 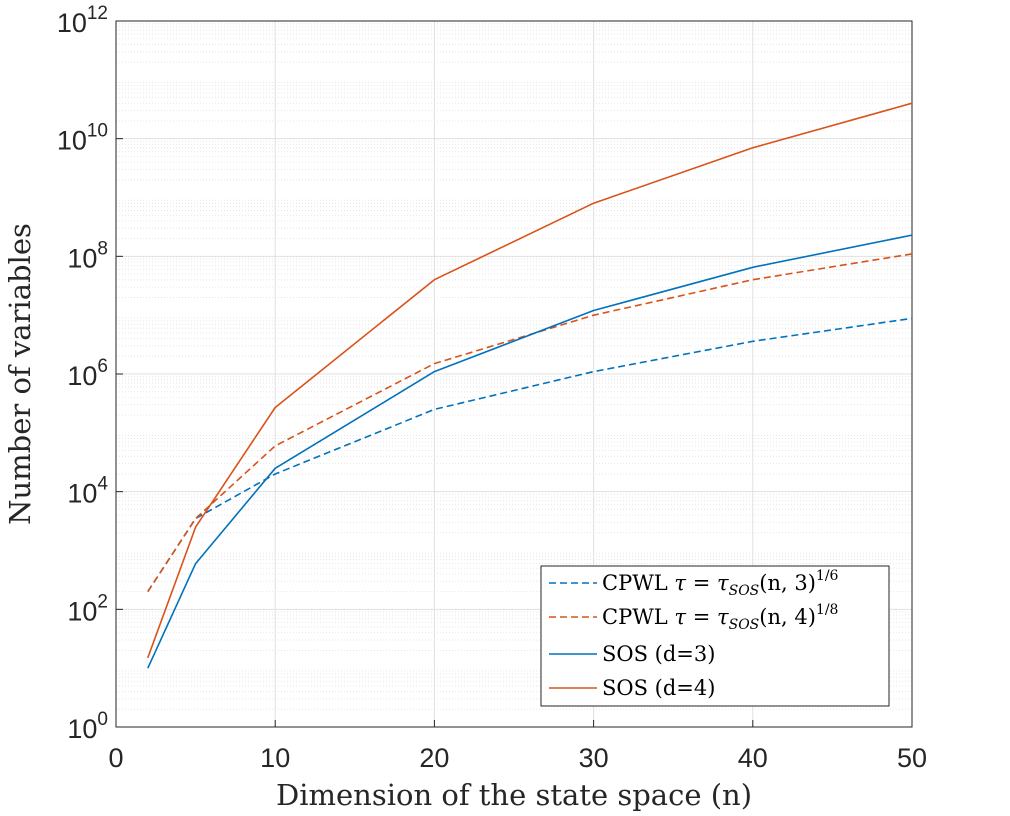 I want to click on y-axis-label: Number of variables, so click(x=20, y=374).